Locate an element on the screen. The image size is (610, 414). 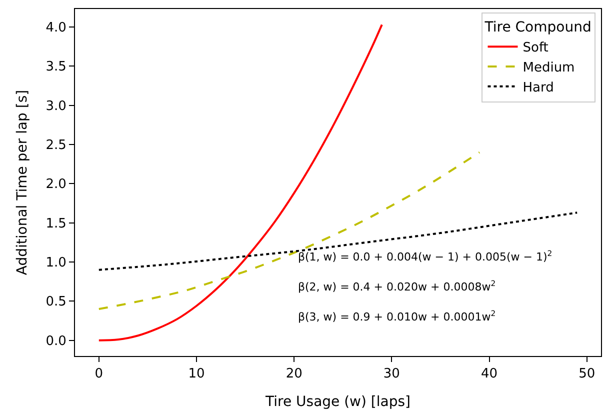
x-tick-label: 50 is located at coordinates (587, 374).